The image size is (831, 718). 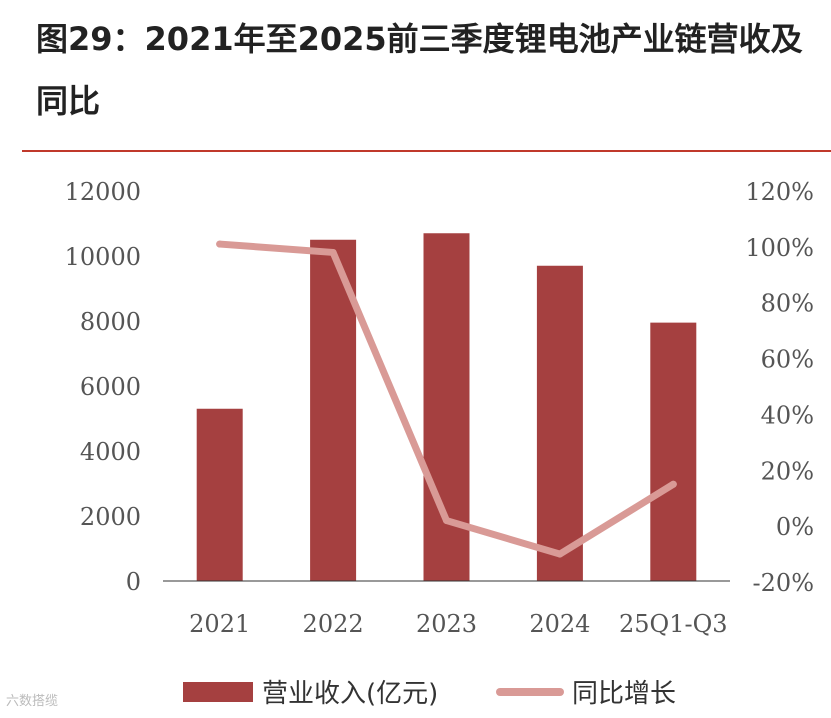 I want to click on y2-tick-label: 80%, so click(x=787, y=304).